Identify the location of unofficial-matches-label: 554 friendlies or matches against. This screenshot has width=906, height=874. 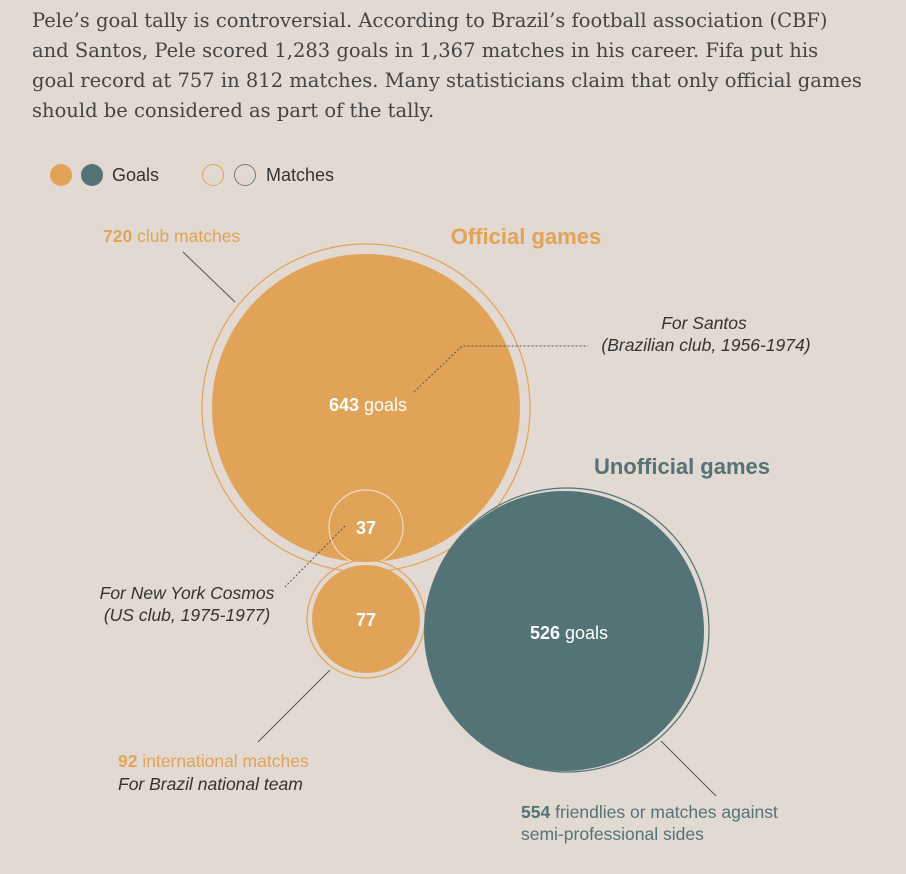
(649, 812).